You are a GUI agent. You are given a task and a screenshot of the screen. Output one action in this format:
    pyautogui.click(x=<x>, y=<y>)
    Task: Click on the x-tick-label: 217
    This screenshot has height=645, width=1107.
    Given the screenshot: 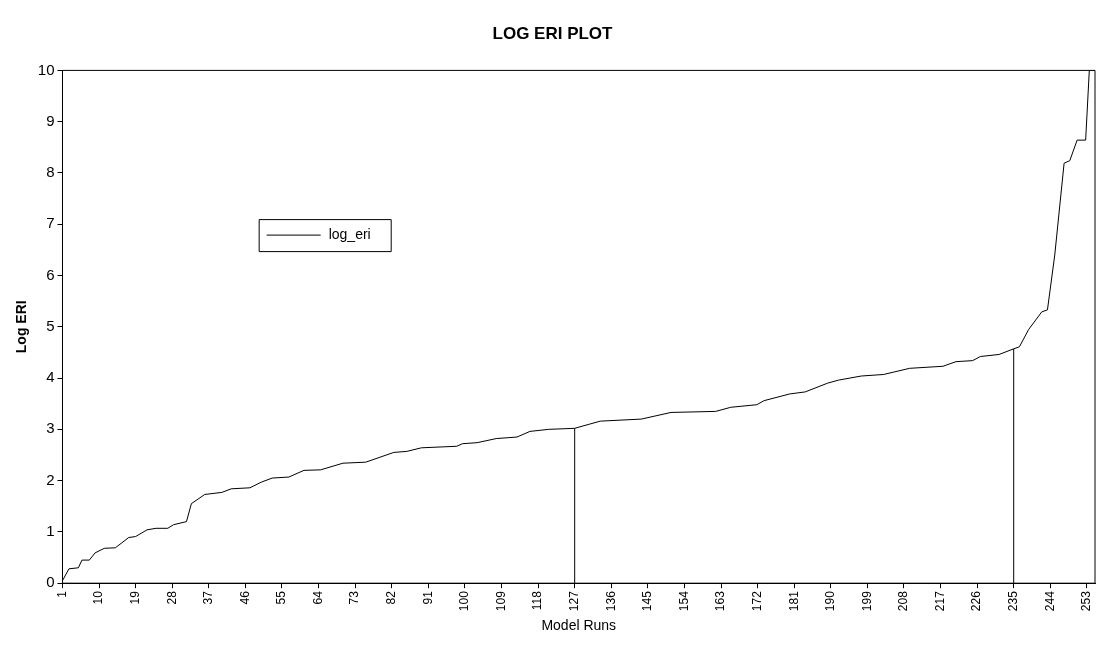 What is the action you would take?
    pyautogui.click(x=939, y=601)
    